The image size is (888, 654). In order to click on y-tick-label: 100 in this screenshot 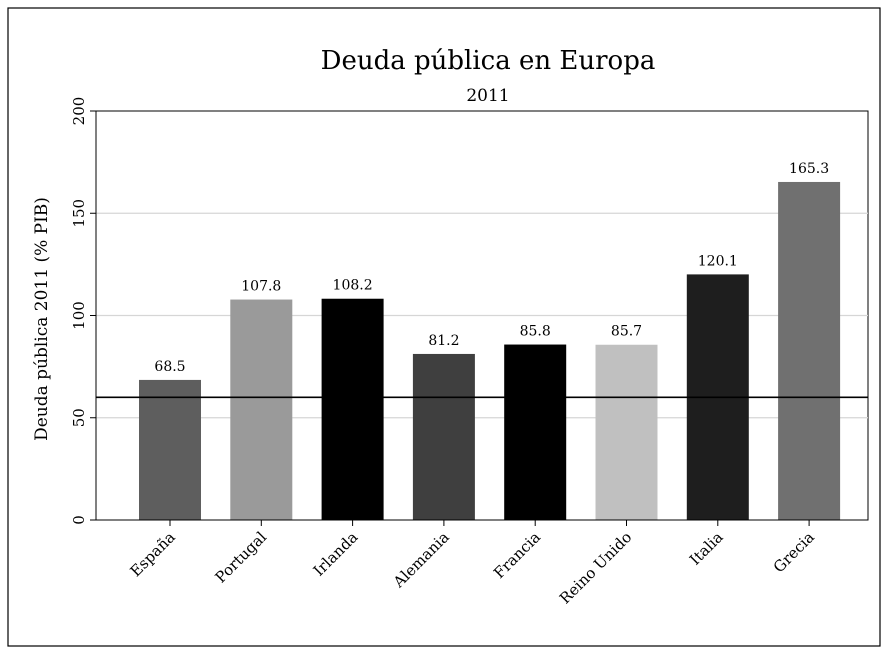, I will do `click(79, 315)`.